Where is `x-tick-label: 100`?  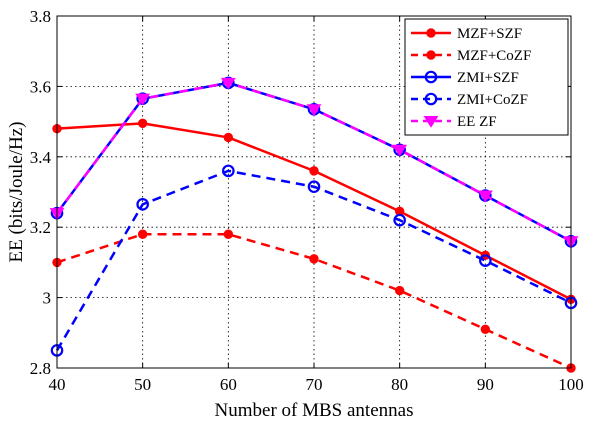 x-tick-label: 100 is located at coordinates (571, 384).